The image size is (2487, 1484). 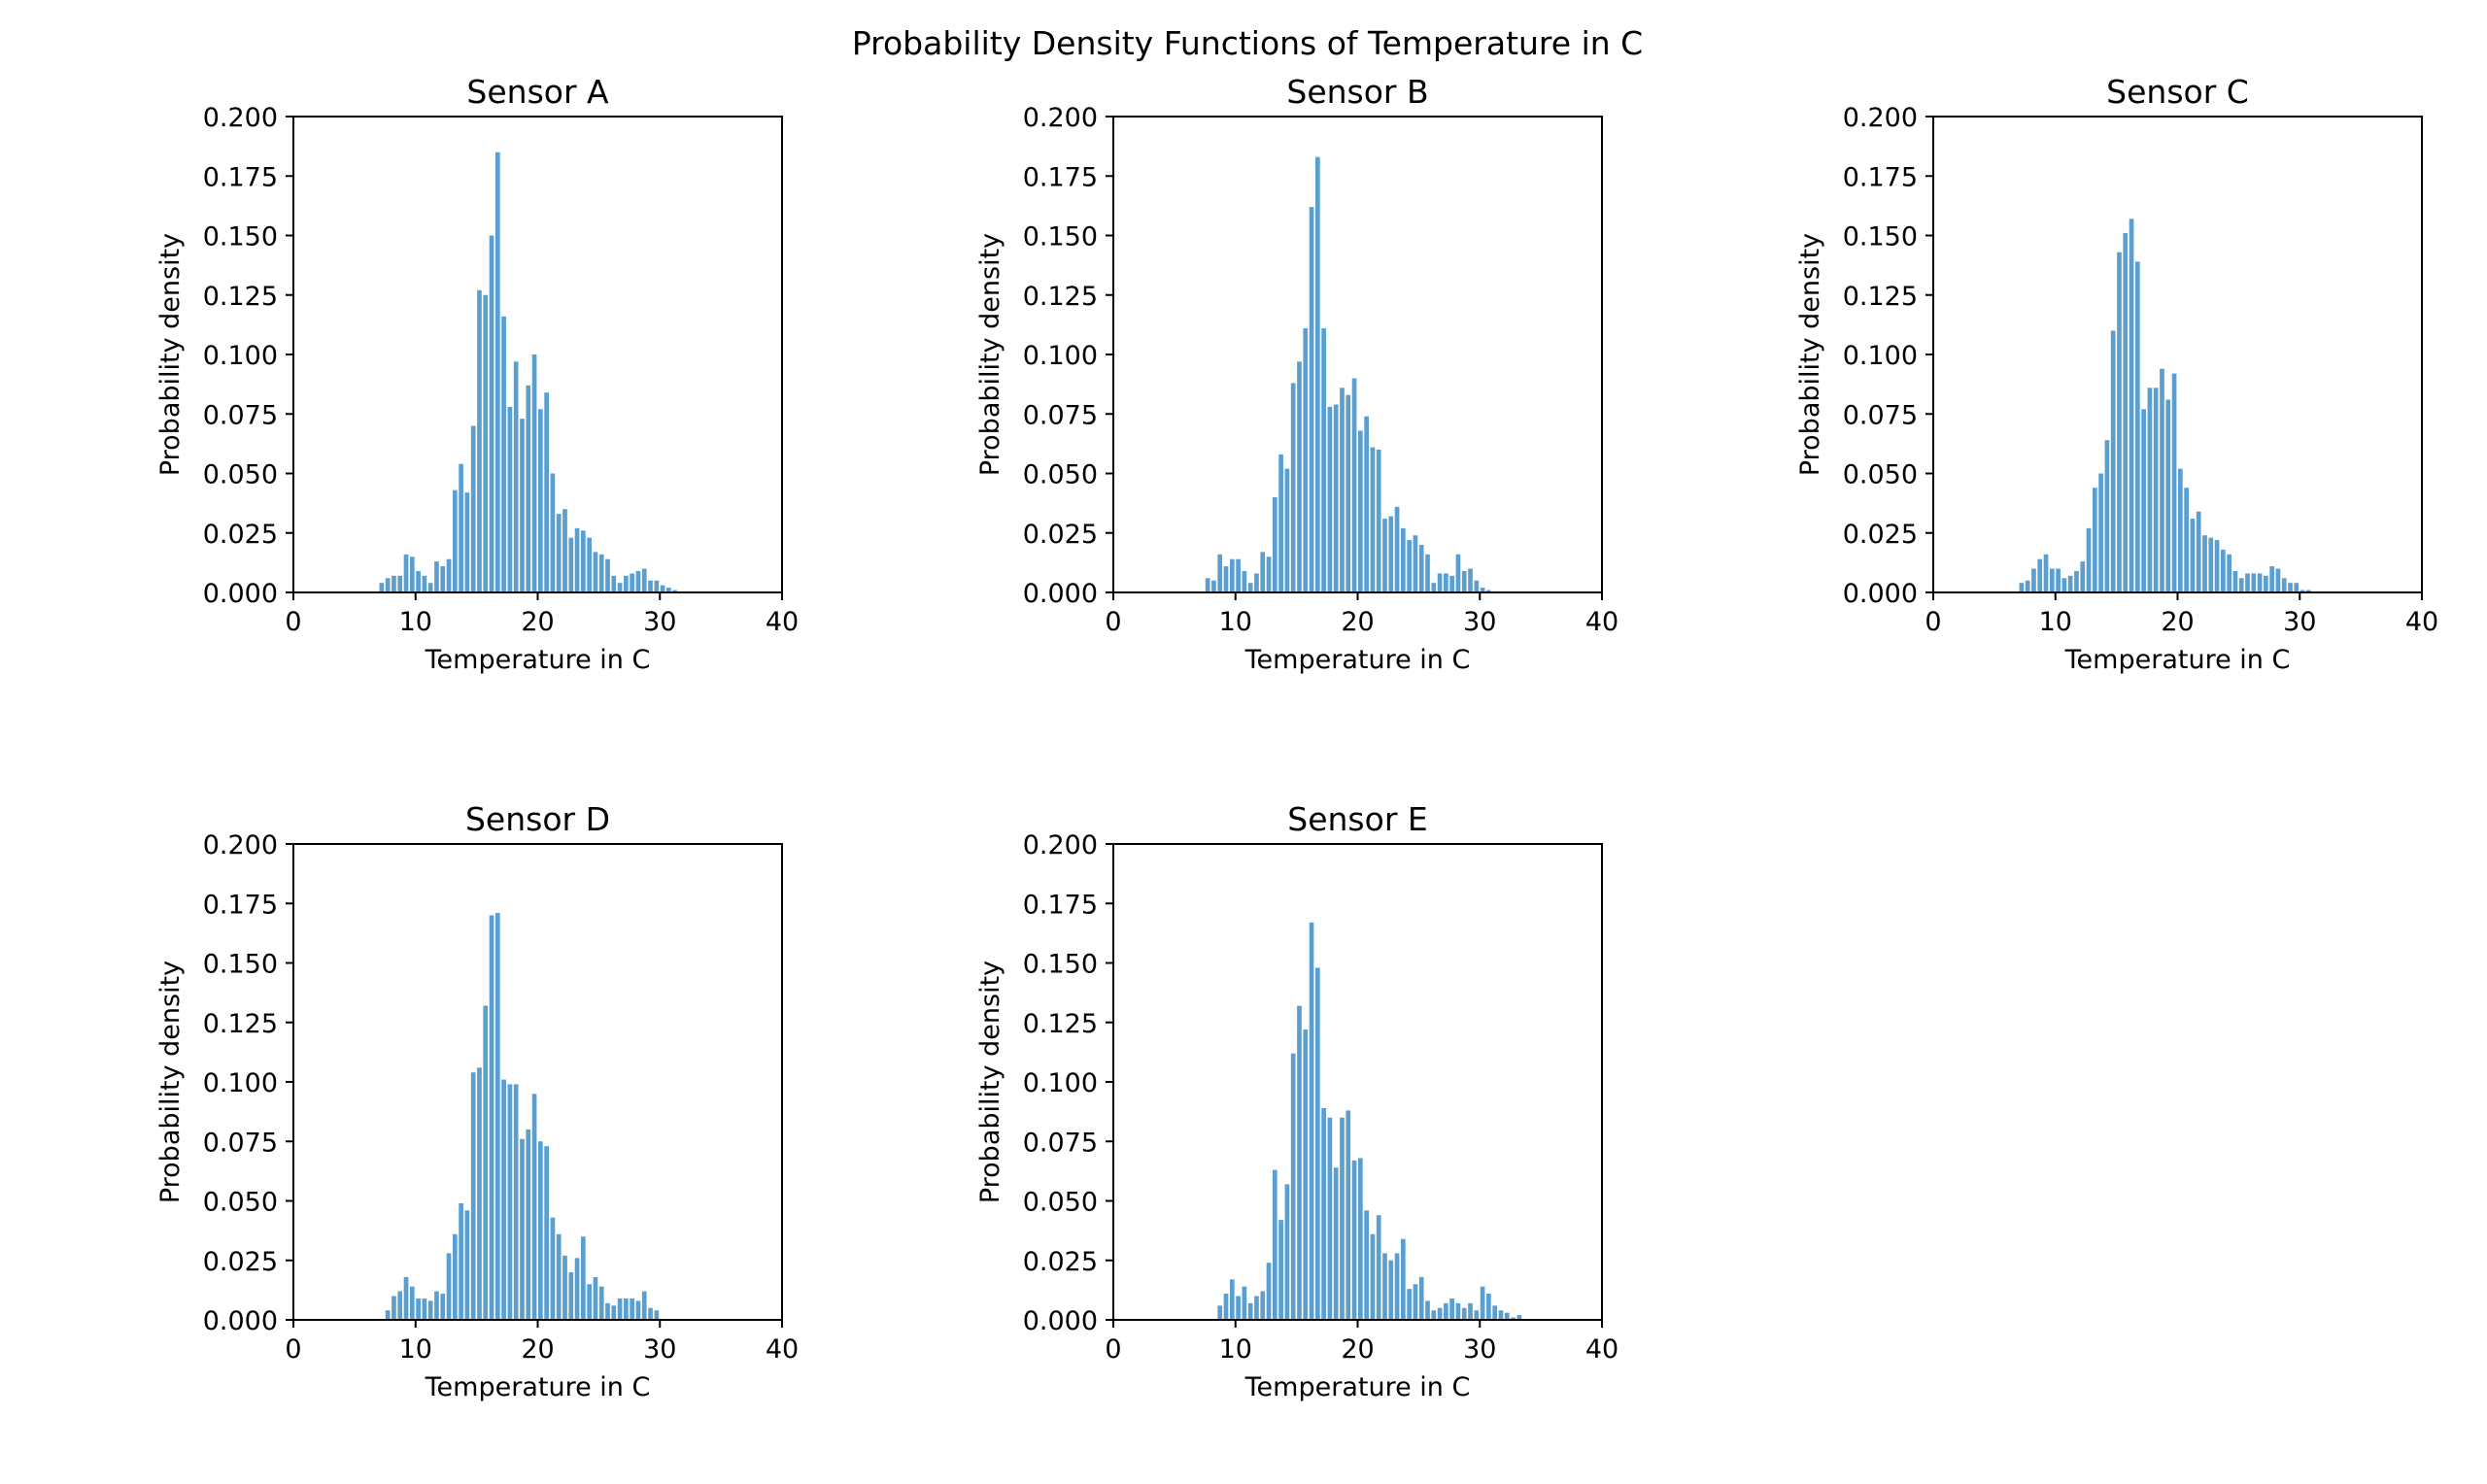 I want to click on x-axis-label: Temperature in C, so click(x=1357, y=660).